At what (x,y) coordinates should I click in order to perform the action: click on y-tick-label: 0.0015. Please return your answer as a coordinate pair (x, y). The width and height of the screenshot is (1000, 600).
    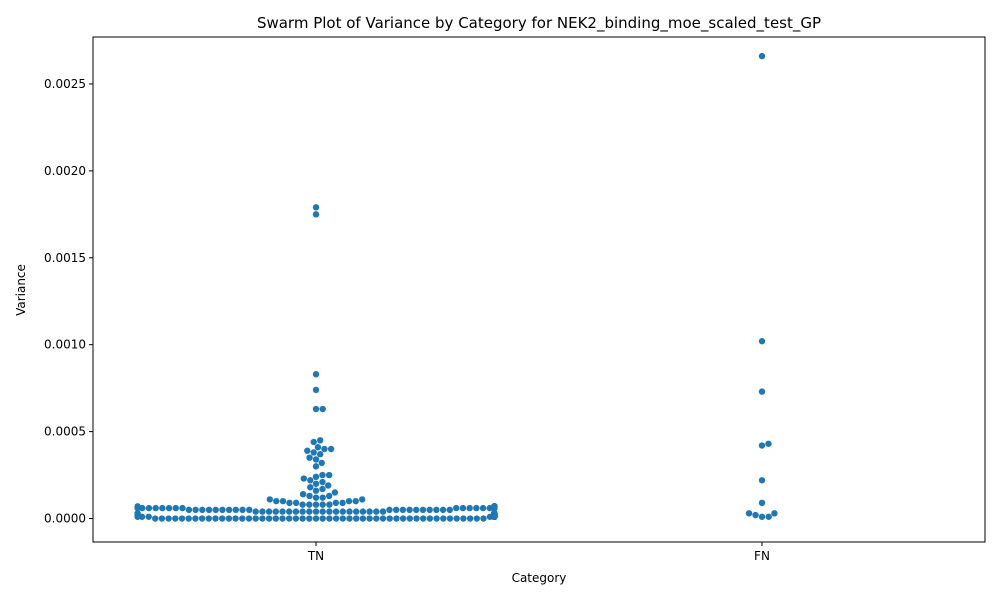
    Looking at the image, I should click on (65, 258).